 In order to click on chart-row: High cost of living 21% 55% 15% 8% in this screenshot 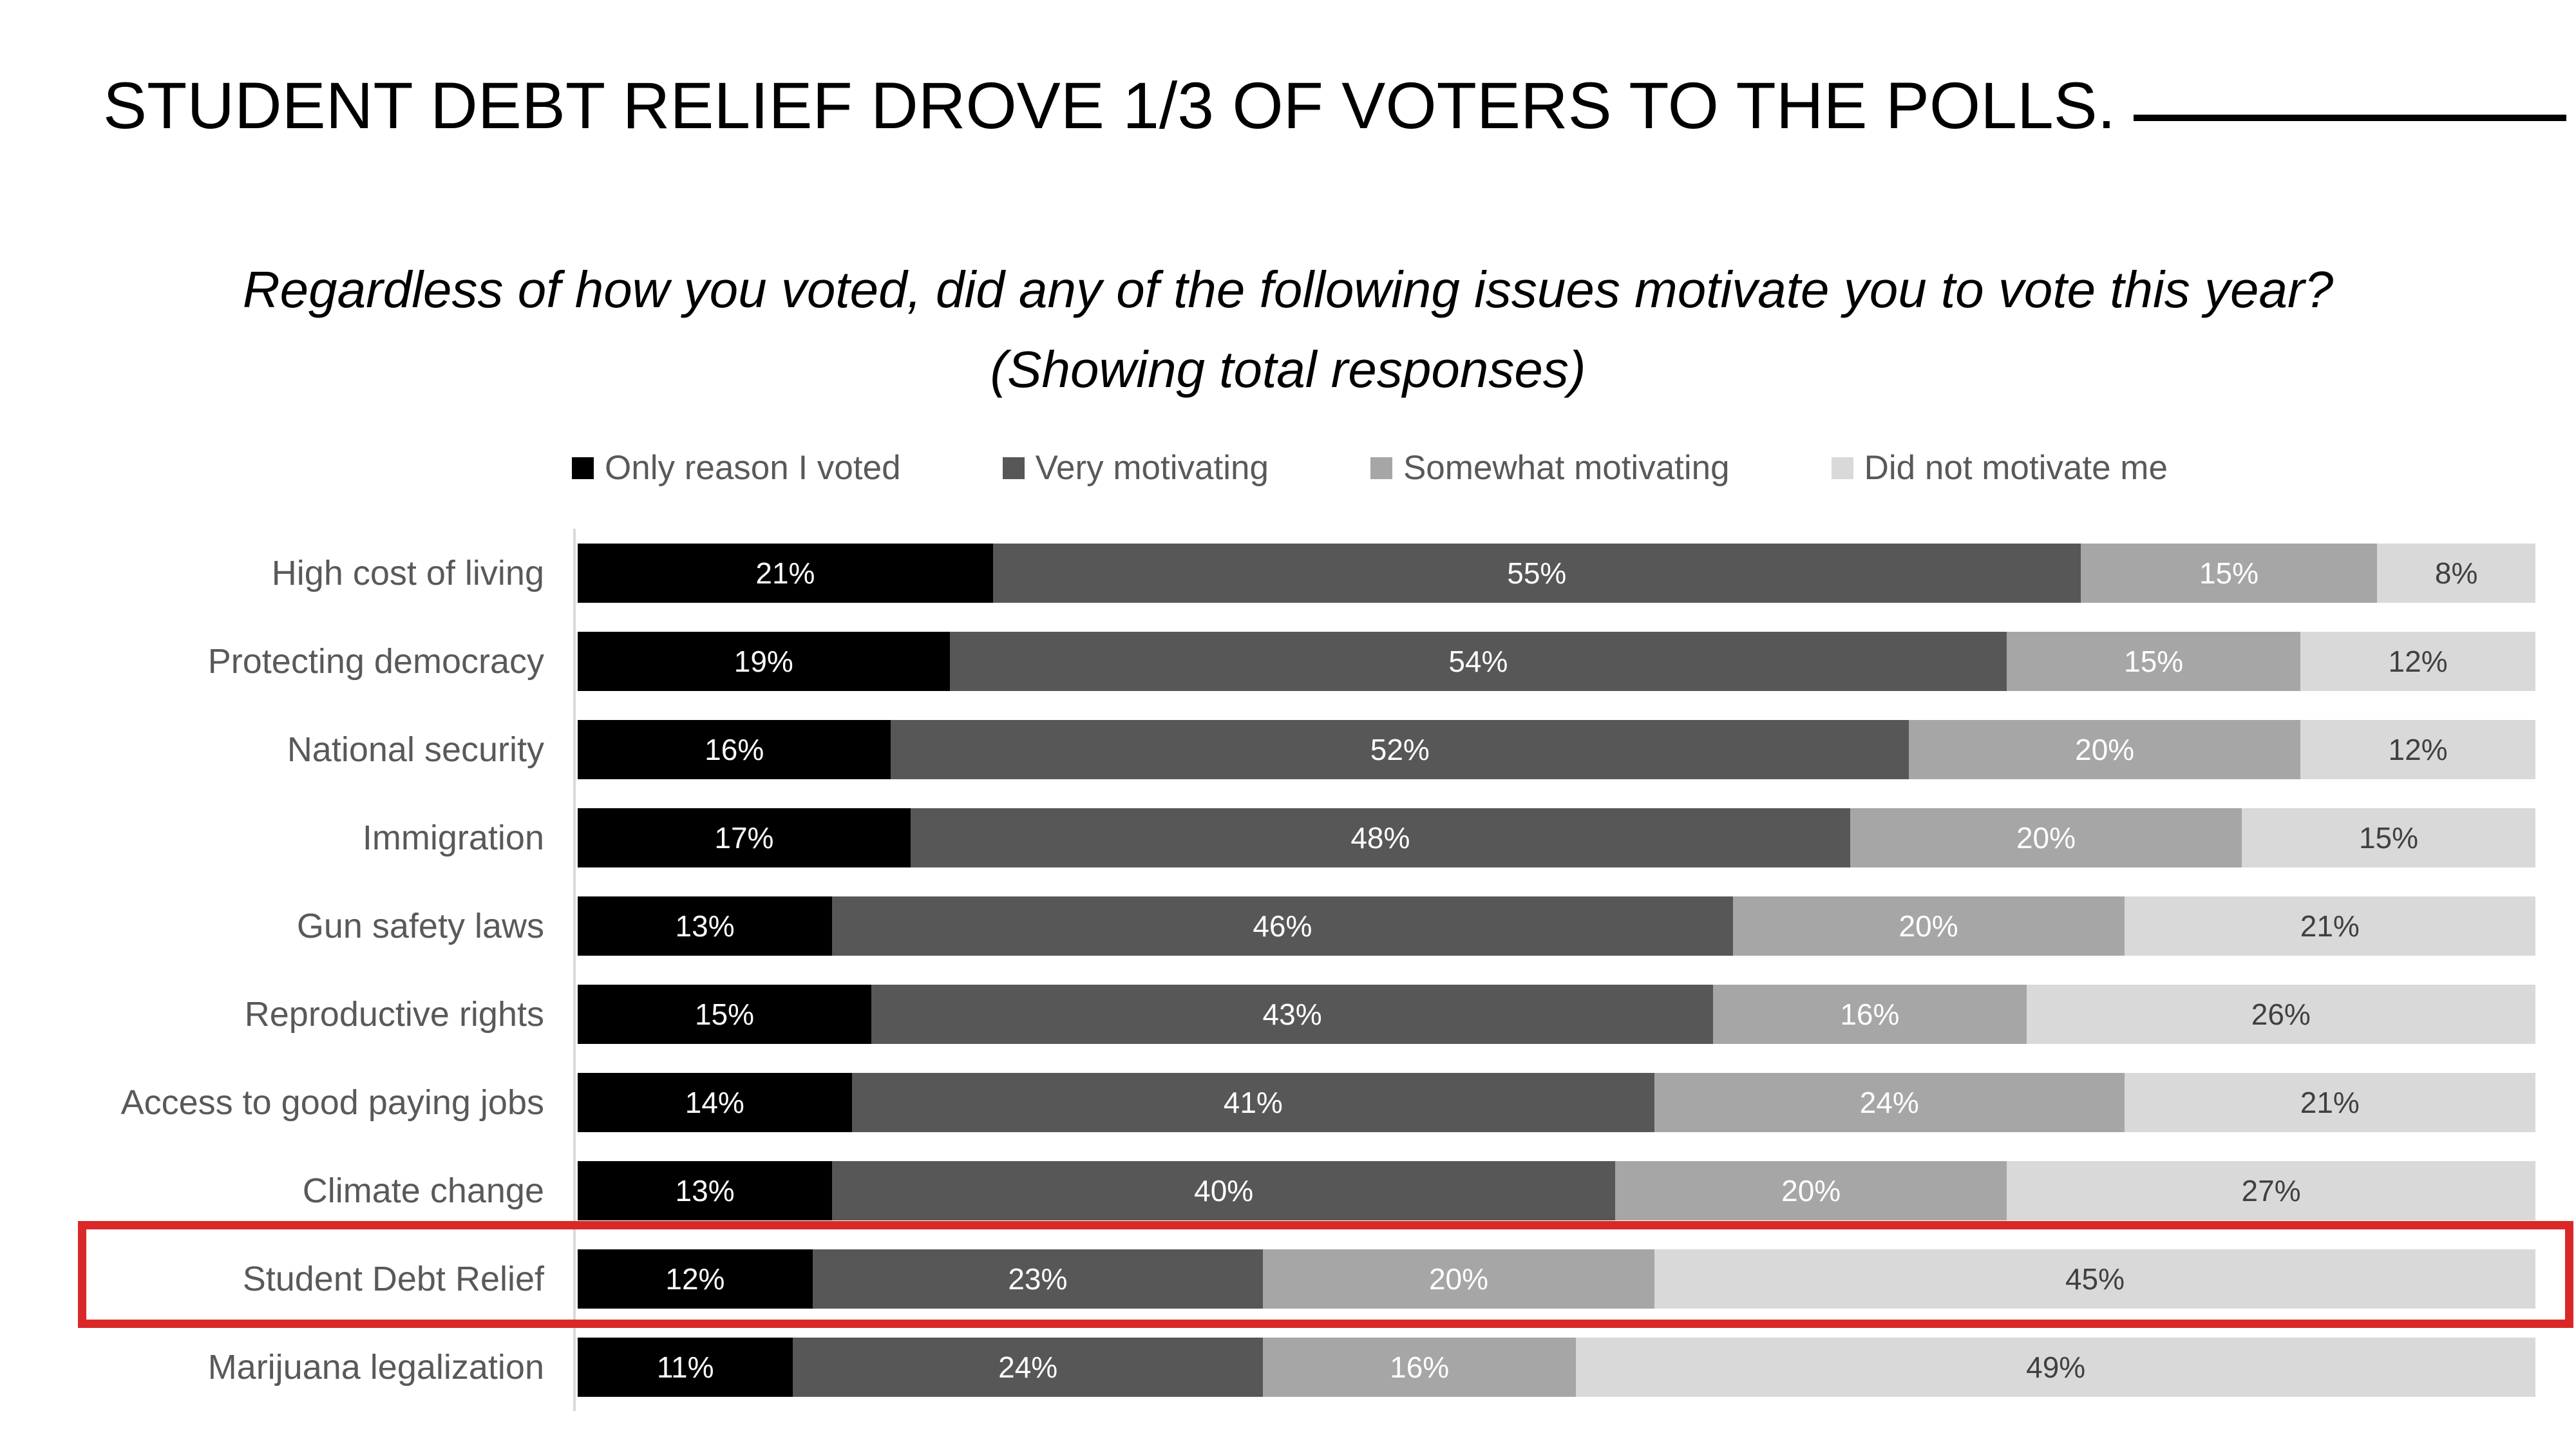, I will do `click(1288, 573)`.